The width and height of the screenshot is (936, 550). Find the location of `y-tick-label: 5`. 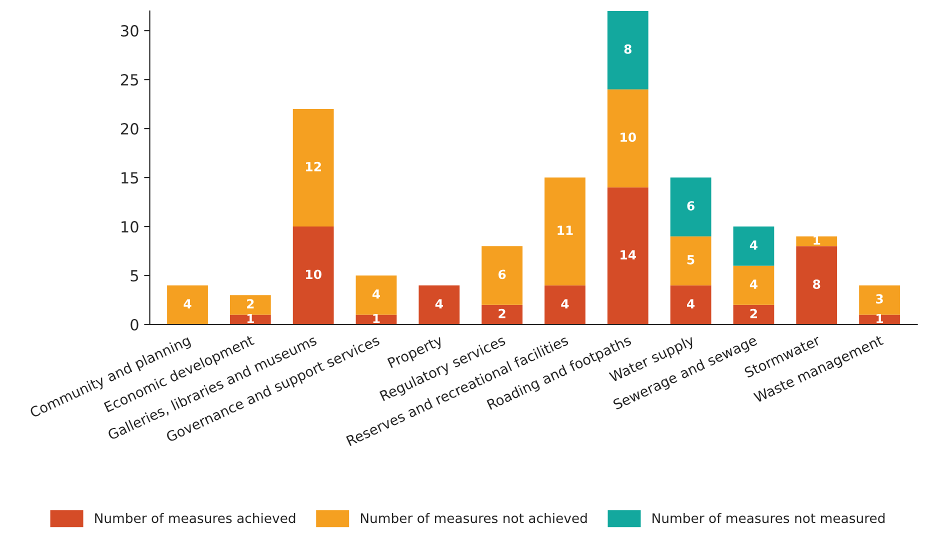

y-tick-label: 5 is located at coordinates (134, 276).